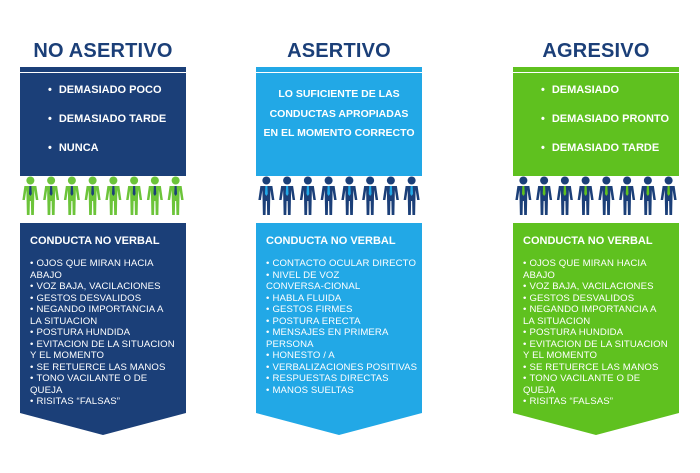 The image size is (700, 473). Describe the element at coordinates (303, 275) in the screenshot. I see `list-item: • NIVEL DE VOZ` at that location.